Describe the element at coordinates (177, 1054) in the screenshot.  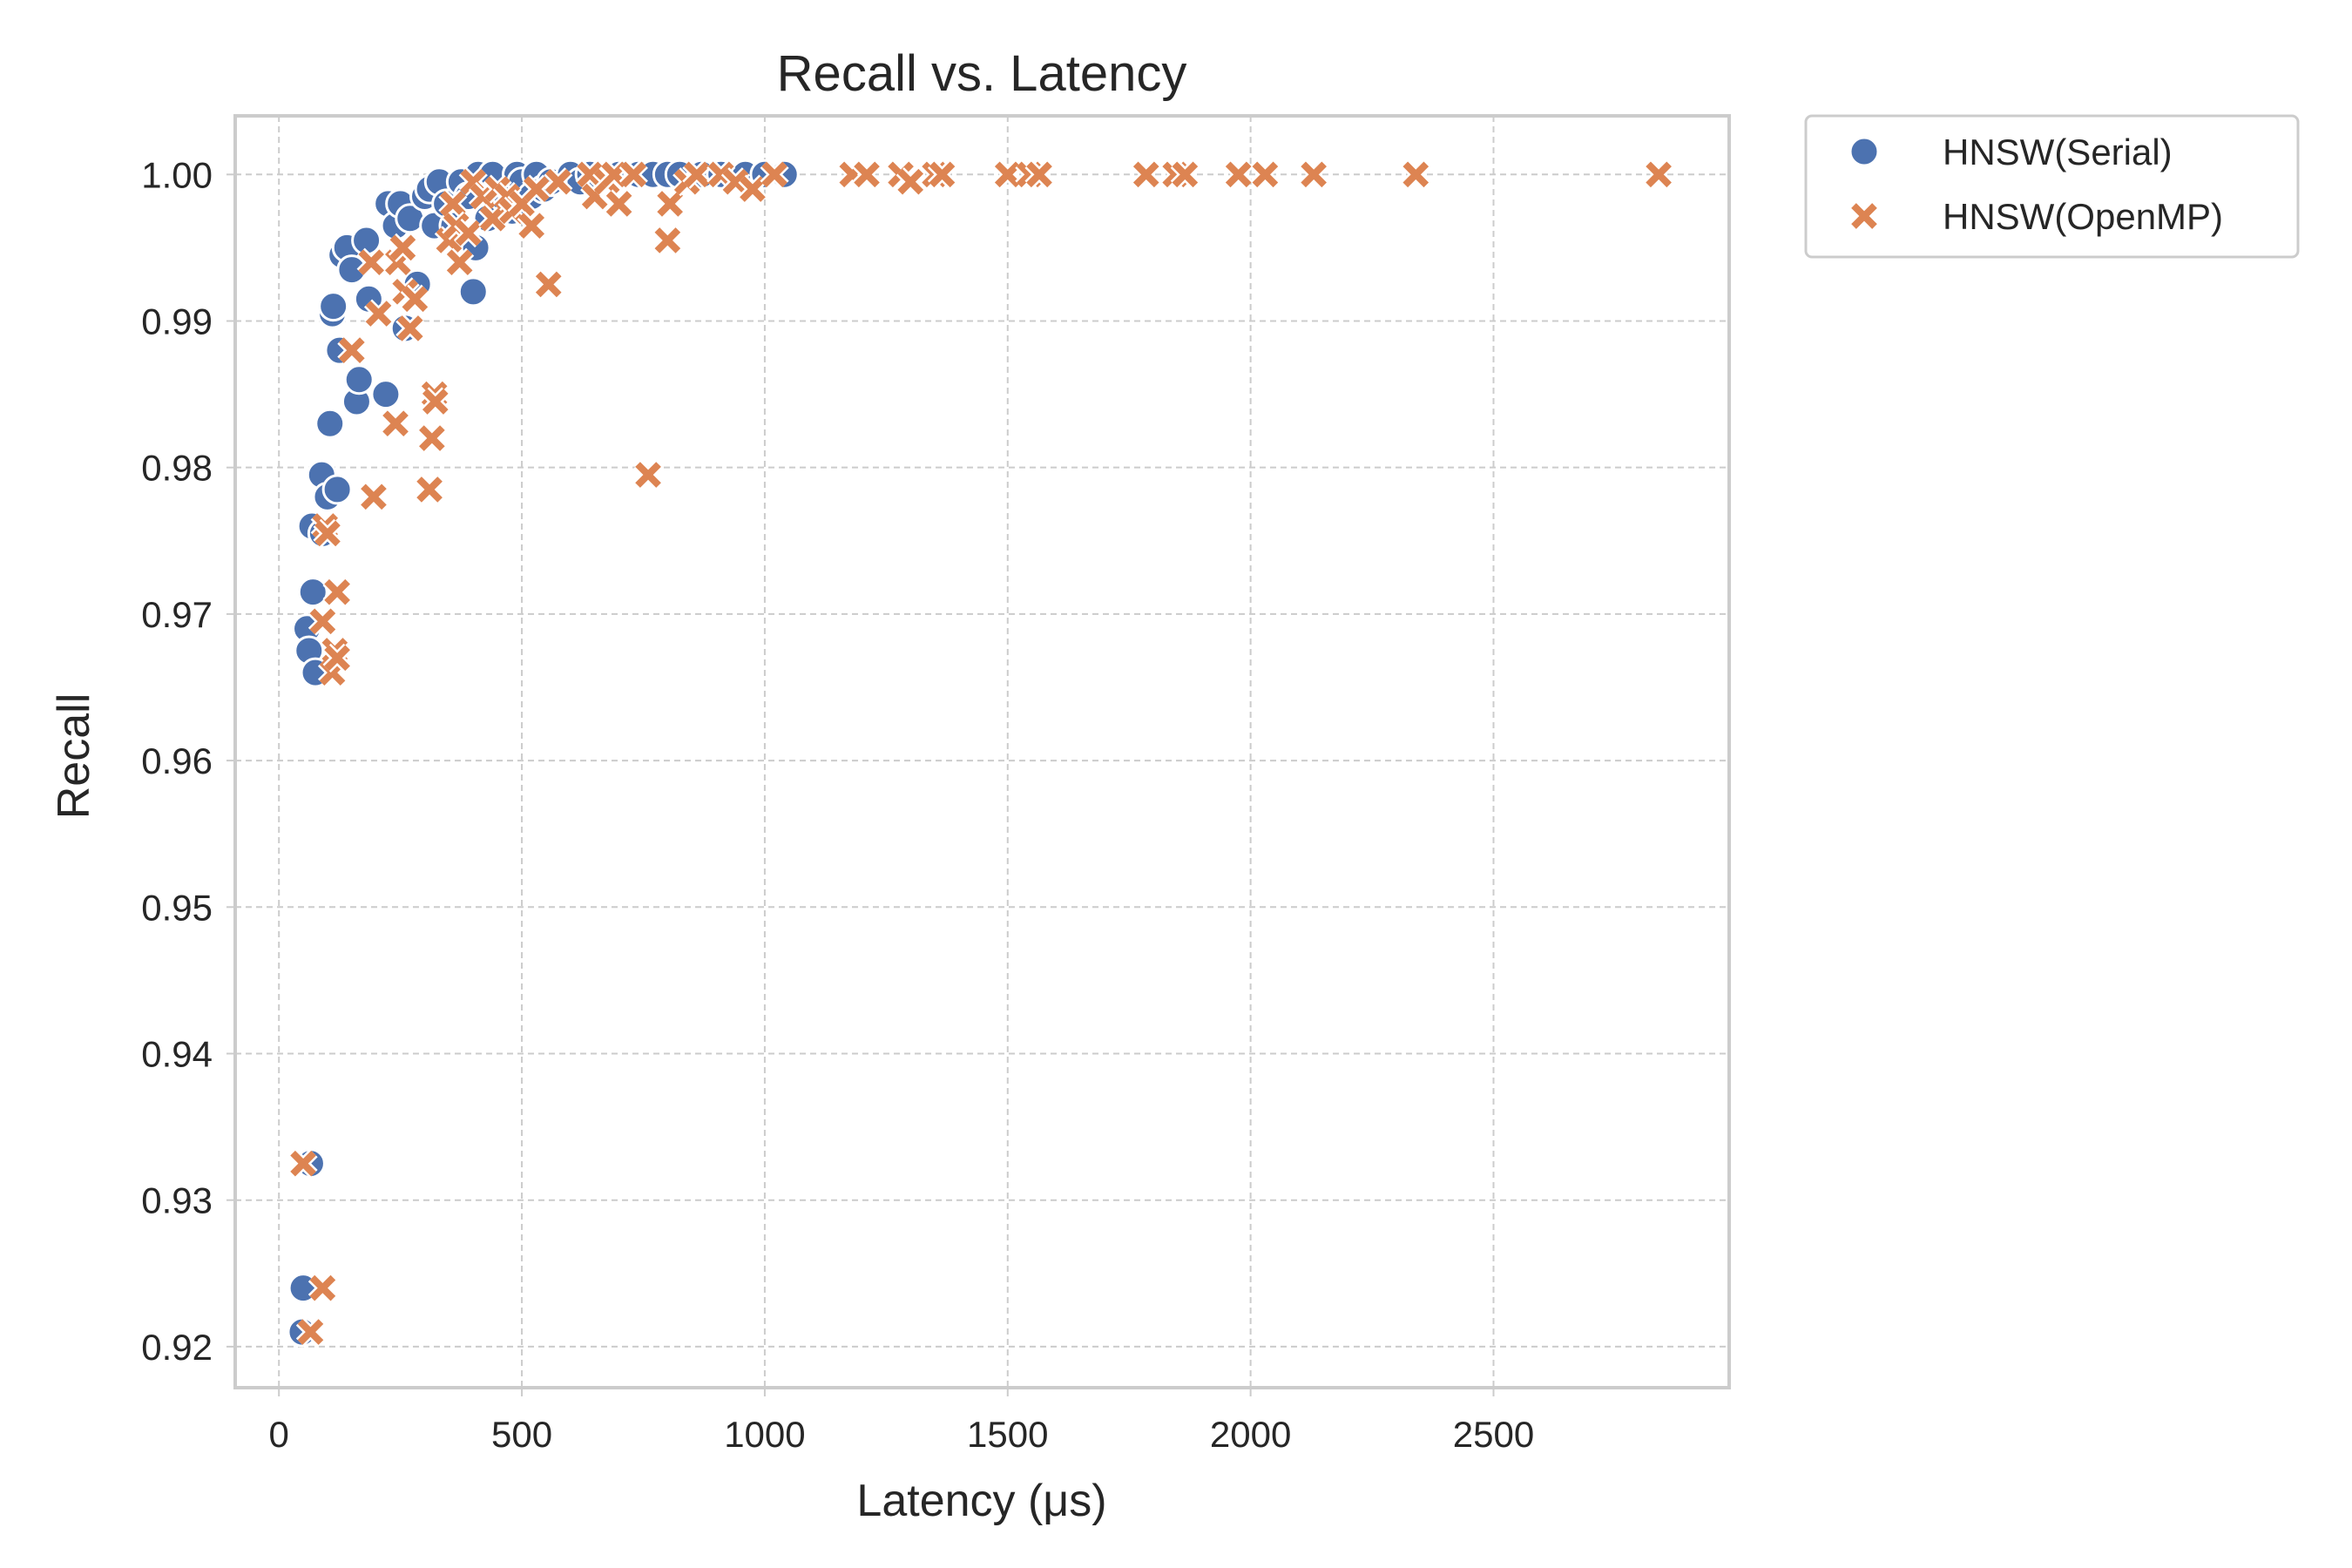
I see `y-tick-label: 0.94` at that location.